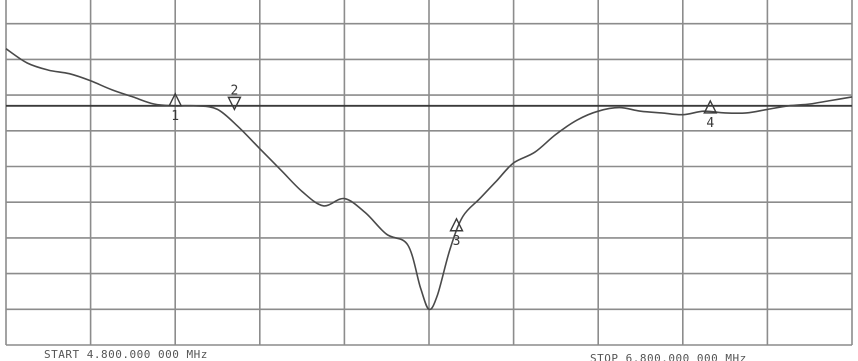 The width and height of the screenshot is (858, 361). What do you see at coordinates (668, 356) in the screenshot?
I see `stop-frequency-label: STOP 6.800.000 000 MHz` at bounding box center [668, 356].